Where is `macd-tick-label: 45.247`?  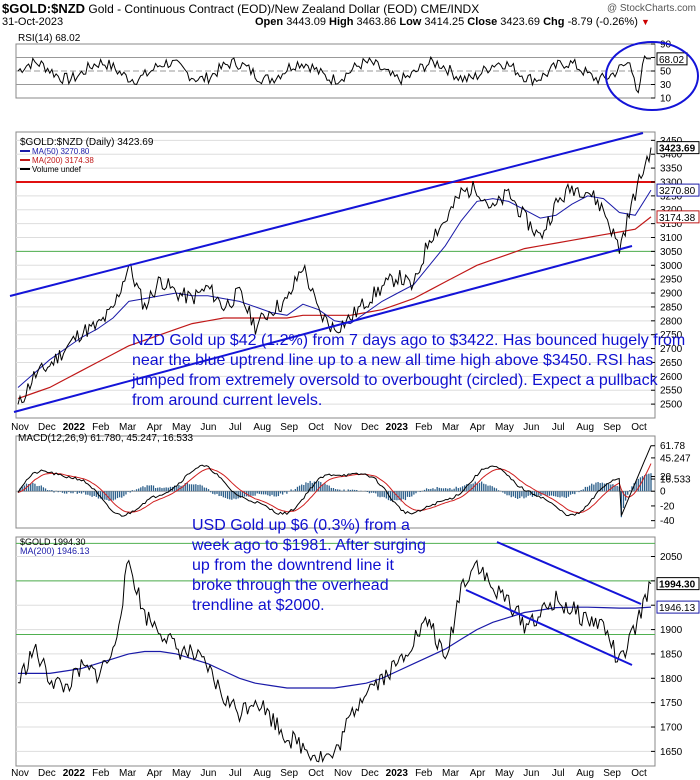 macd-tick-label: 45.247 is located at coordinates (675, 458).